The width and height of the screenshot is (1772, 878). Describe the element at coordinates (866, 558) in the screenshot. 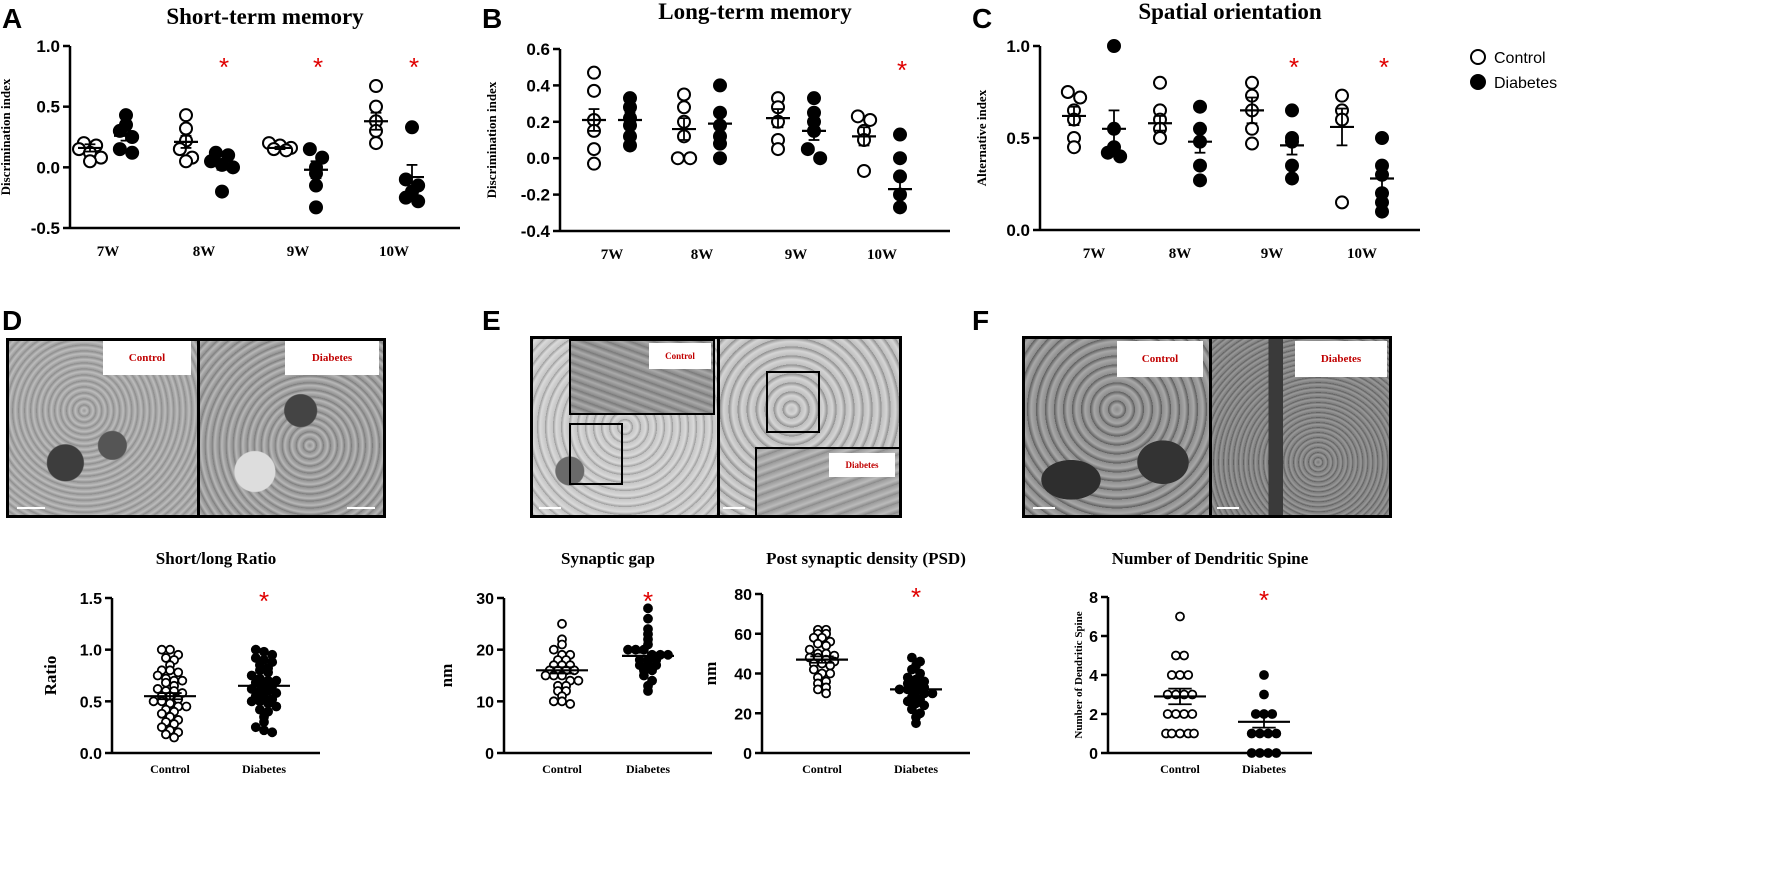

I see `chart-title: Post synaptic density (PSD)` at that location.